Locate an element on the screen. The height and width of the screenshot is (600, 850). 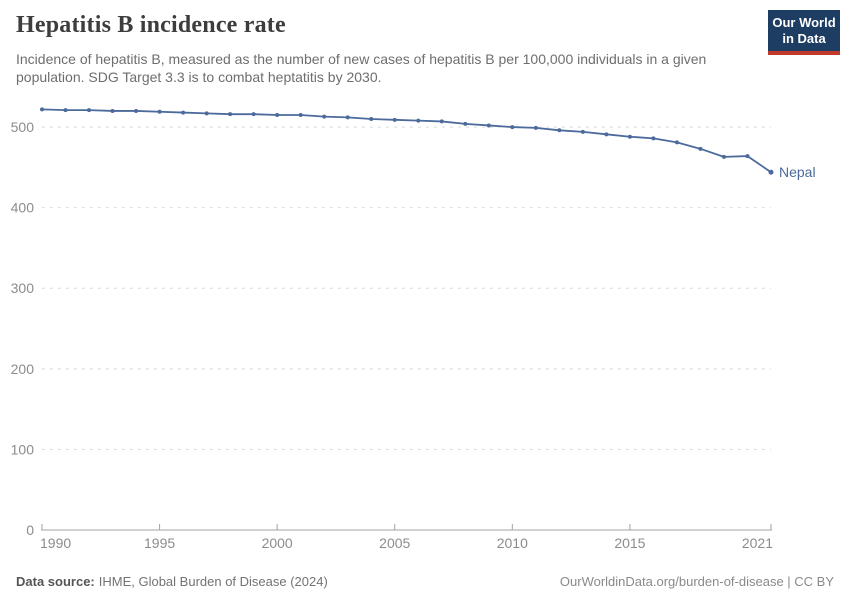
x-tick-label: 2021 is located at coordinates (757, 543).